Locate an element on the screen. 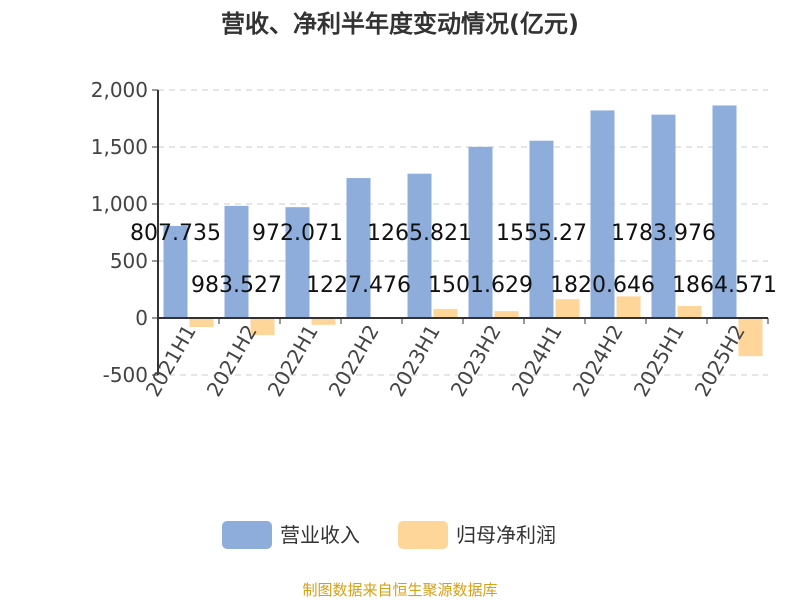 This screenshot has height=600, width=800. revenue-data-label: 1783.976 is located at coordinates (663, 233).